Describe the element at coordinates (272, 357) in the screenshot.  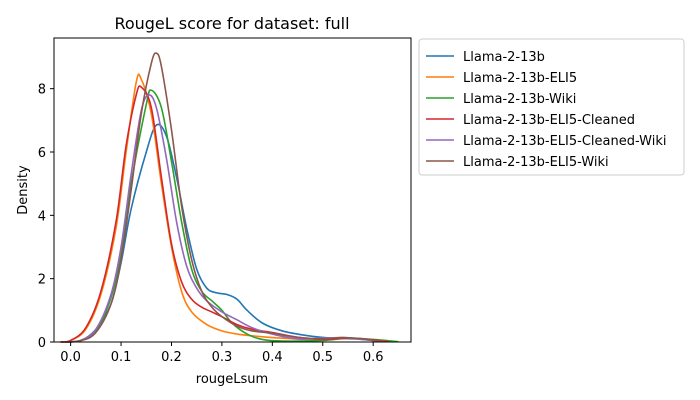
I see `x-tick-label: 0.4` at that location.